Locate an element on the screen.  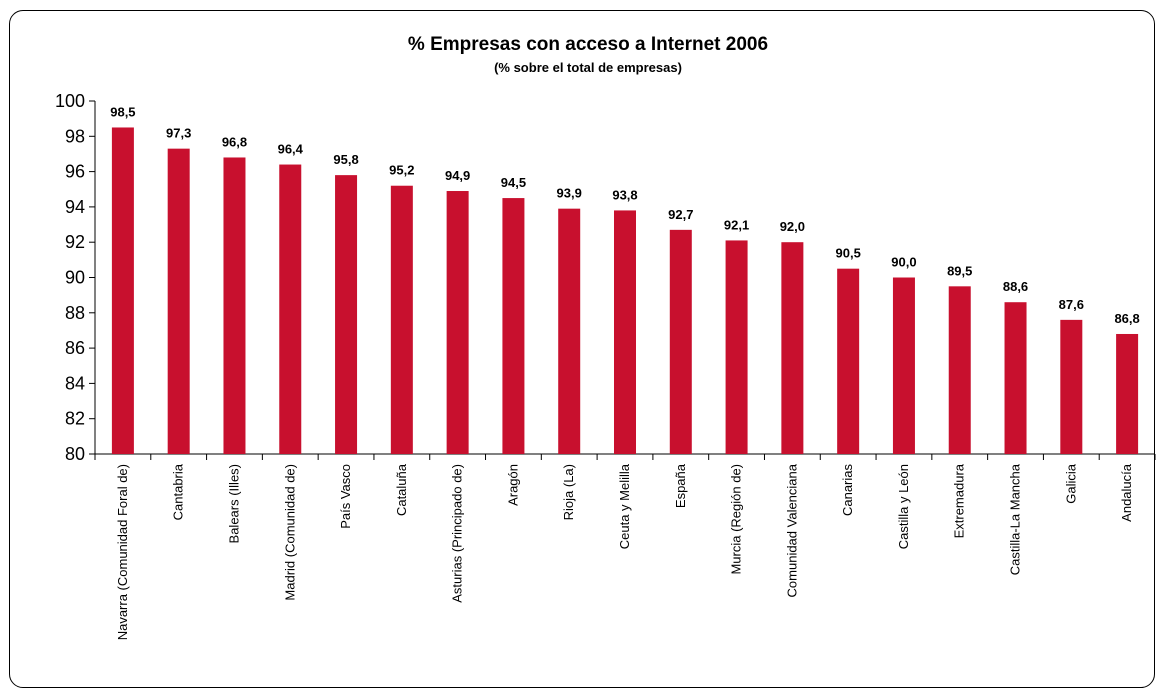
data-label: 90,5 is located at coordinates (848, 253).